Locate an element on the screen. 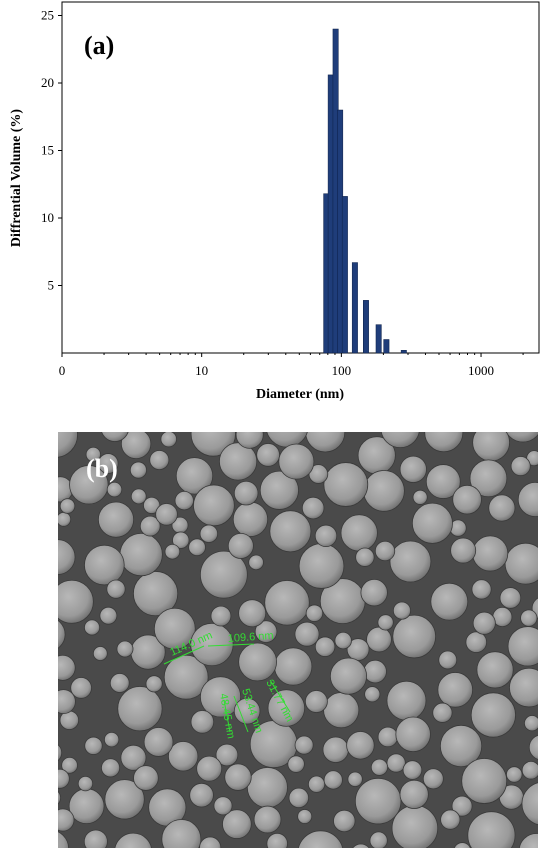 The image size is (540, 853). y-axis-ticks: 5 10 15 20 25 is located at coordinates (51, 150).